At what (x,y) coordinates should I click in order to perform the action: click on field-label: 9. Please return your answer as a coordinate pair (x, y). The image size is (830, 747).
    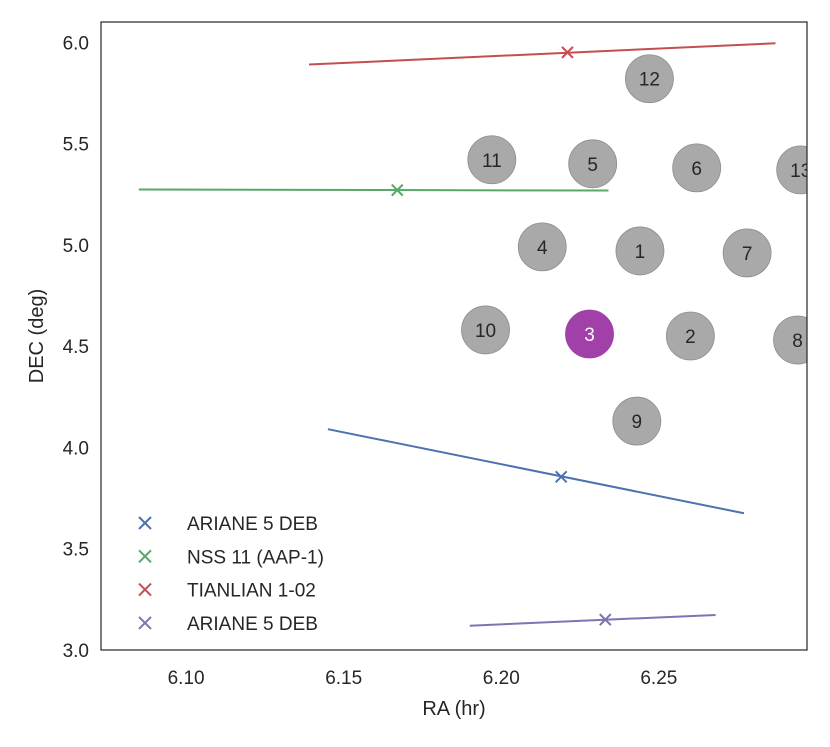
    Looking at the image, I should click on (637, 422).